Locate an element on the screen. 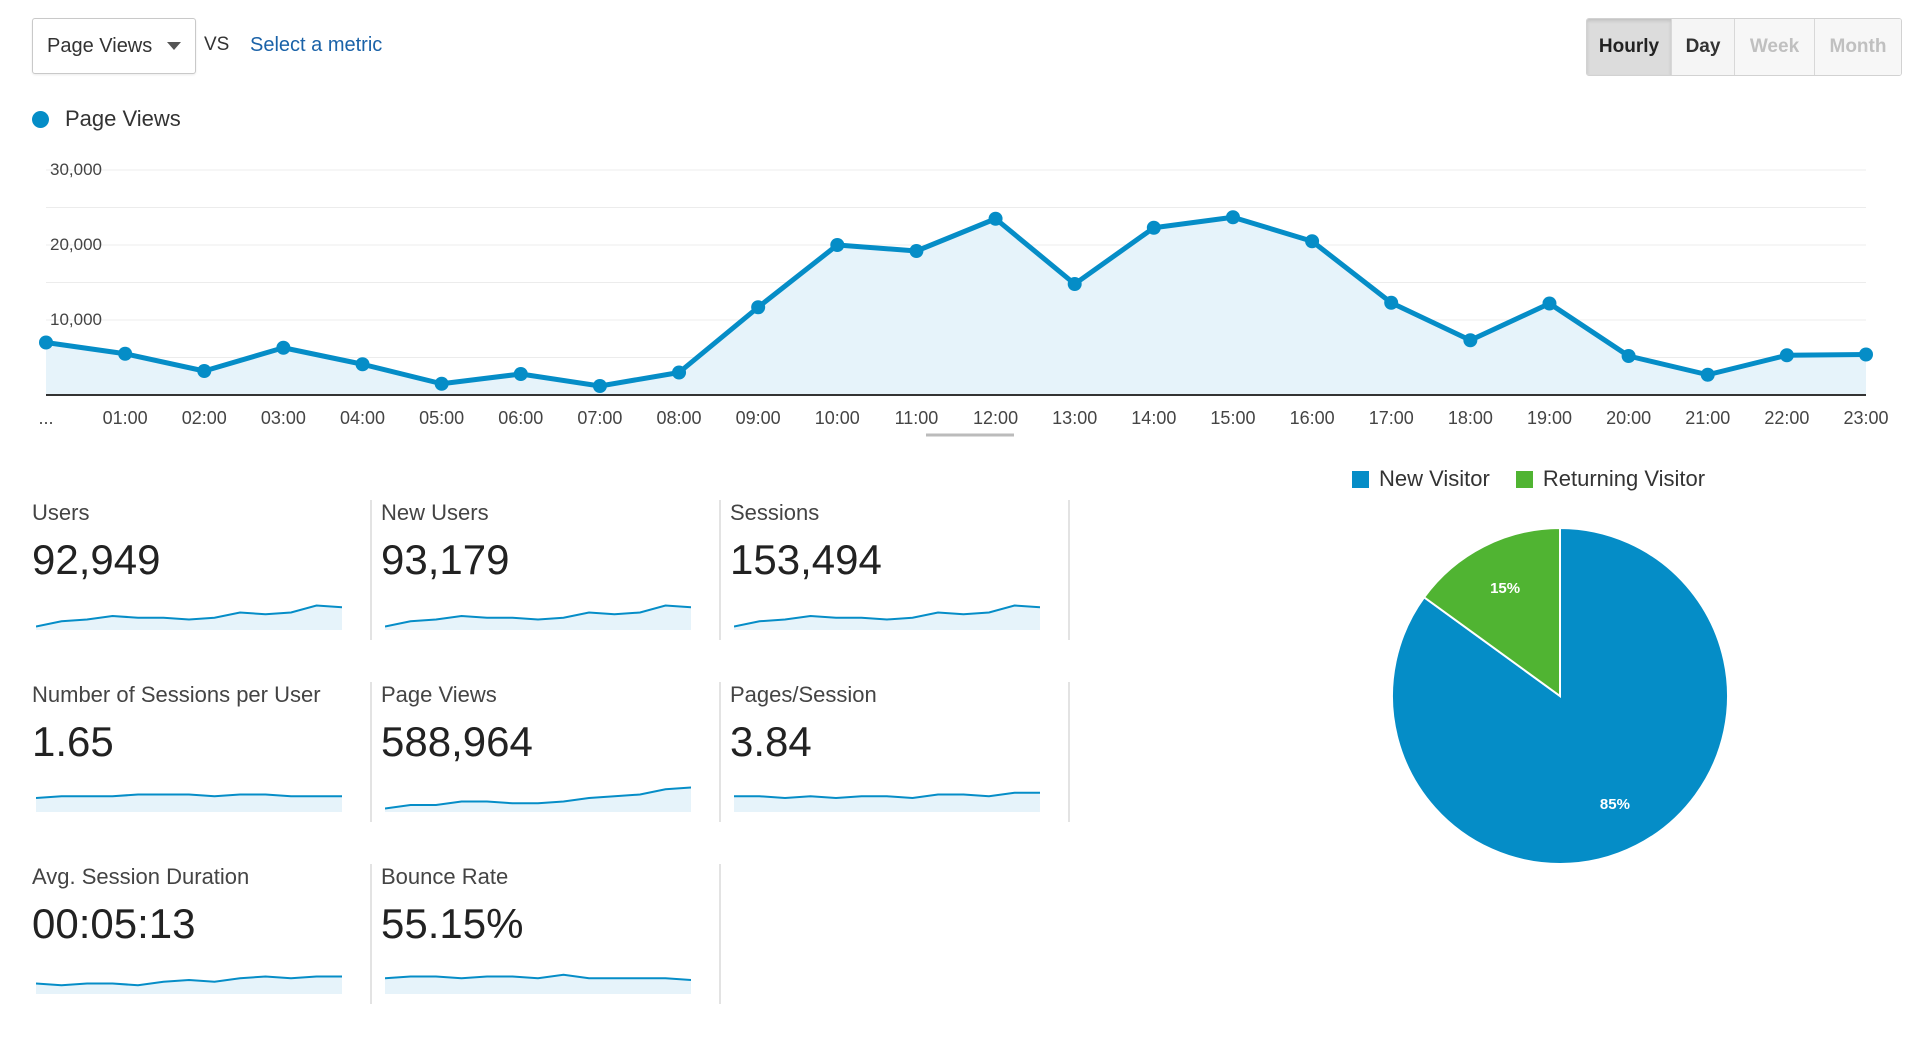 The image size is (1920, 1055). chart-legend: Page Views is located at coordinates (106, 119).